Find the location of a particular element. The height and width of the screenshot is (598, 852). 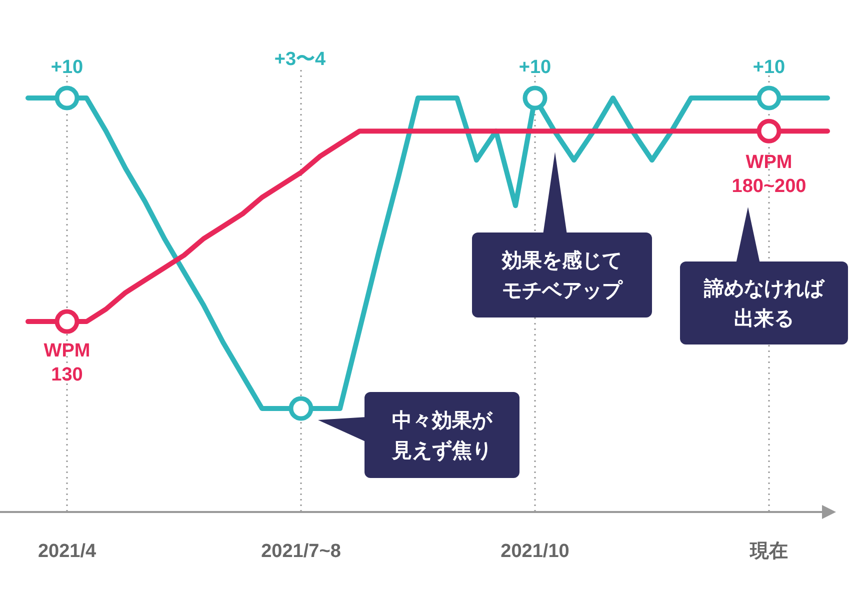

annotation: 効果を感じてモチベアップ is located at coordinates (562, 275).